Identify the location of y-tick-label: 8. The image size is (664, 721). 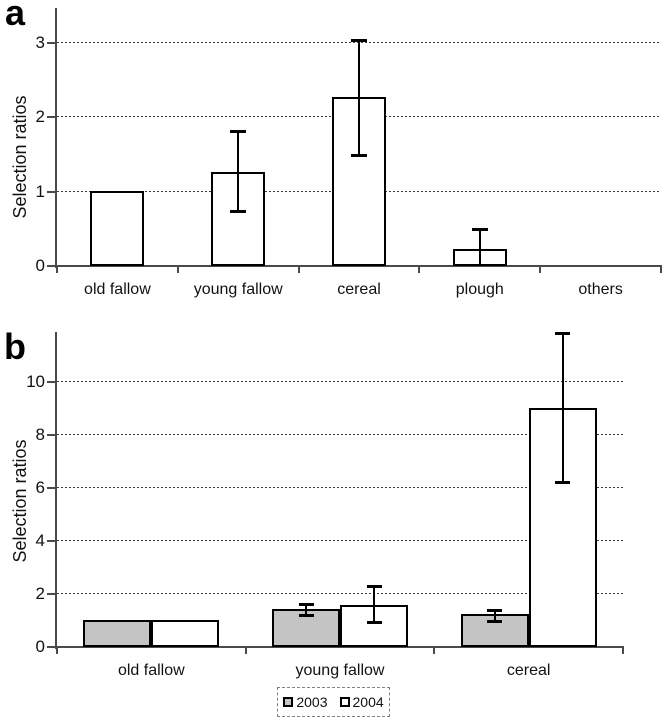
(40, 434).